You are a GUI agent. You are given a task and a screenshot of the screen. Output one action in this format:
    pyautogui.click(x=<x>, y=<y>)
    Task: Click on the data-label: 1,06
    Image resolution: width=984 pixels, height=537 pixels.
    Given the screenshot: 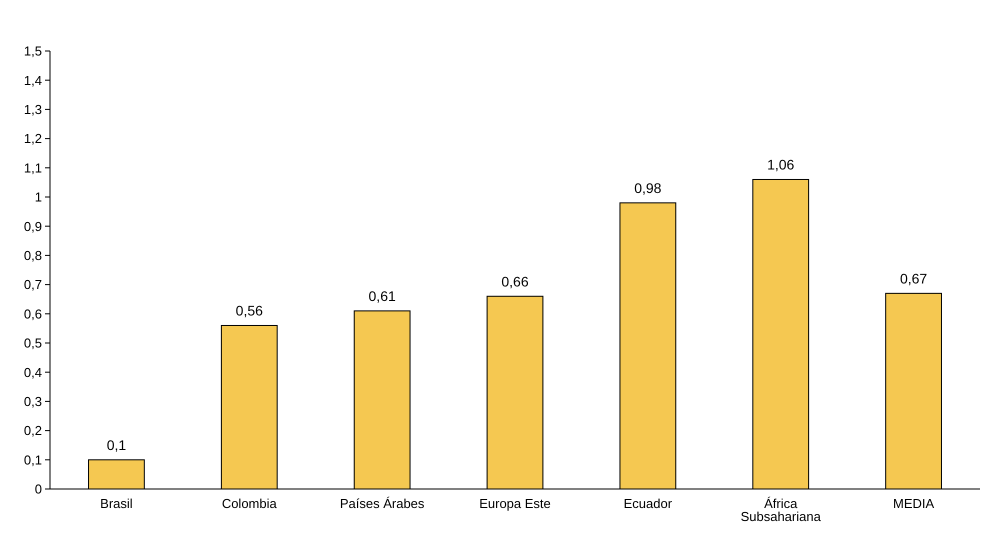 What is the action you would take?
    pyautogui.click(x=781, y=164)
    